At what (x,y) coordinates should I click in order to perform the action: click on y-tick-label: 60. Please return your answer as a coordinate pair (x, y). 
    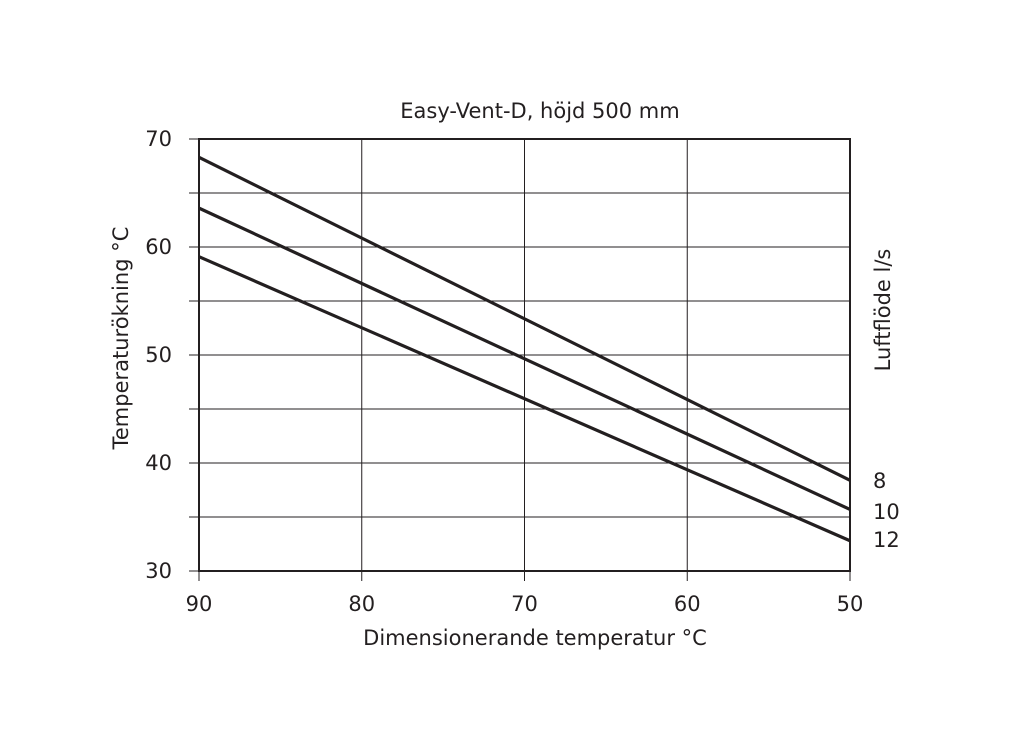
    Looking at the image, I should click on (158, 247).